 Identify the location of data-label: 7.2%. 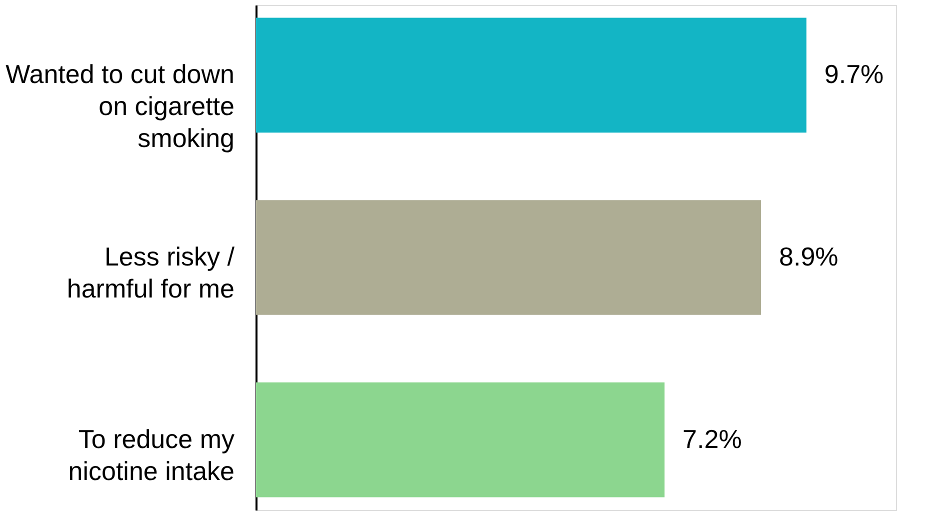
(712, 439).